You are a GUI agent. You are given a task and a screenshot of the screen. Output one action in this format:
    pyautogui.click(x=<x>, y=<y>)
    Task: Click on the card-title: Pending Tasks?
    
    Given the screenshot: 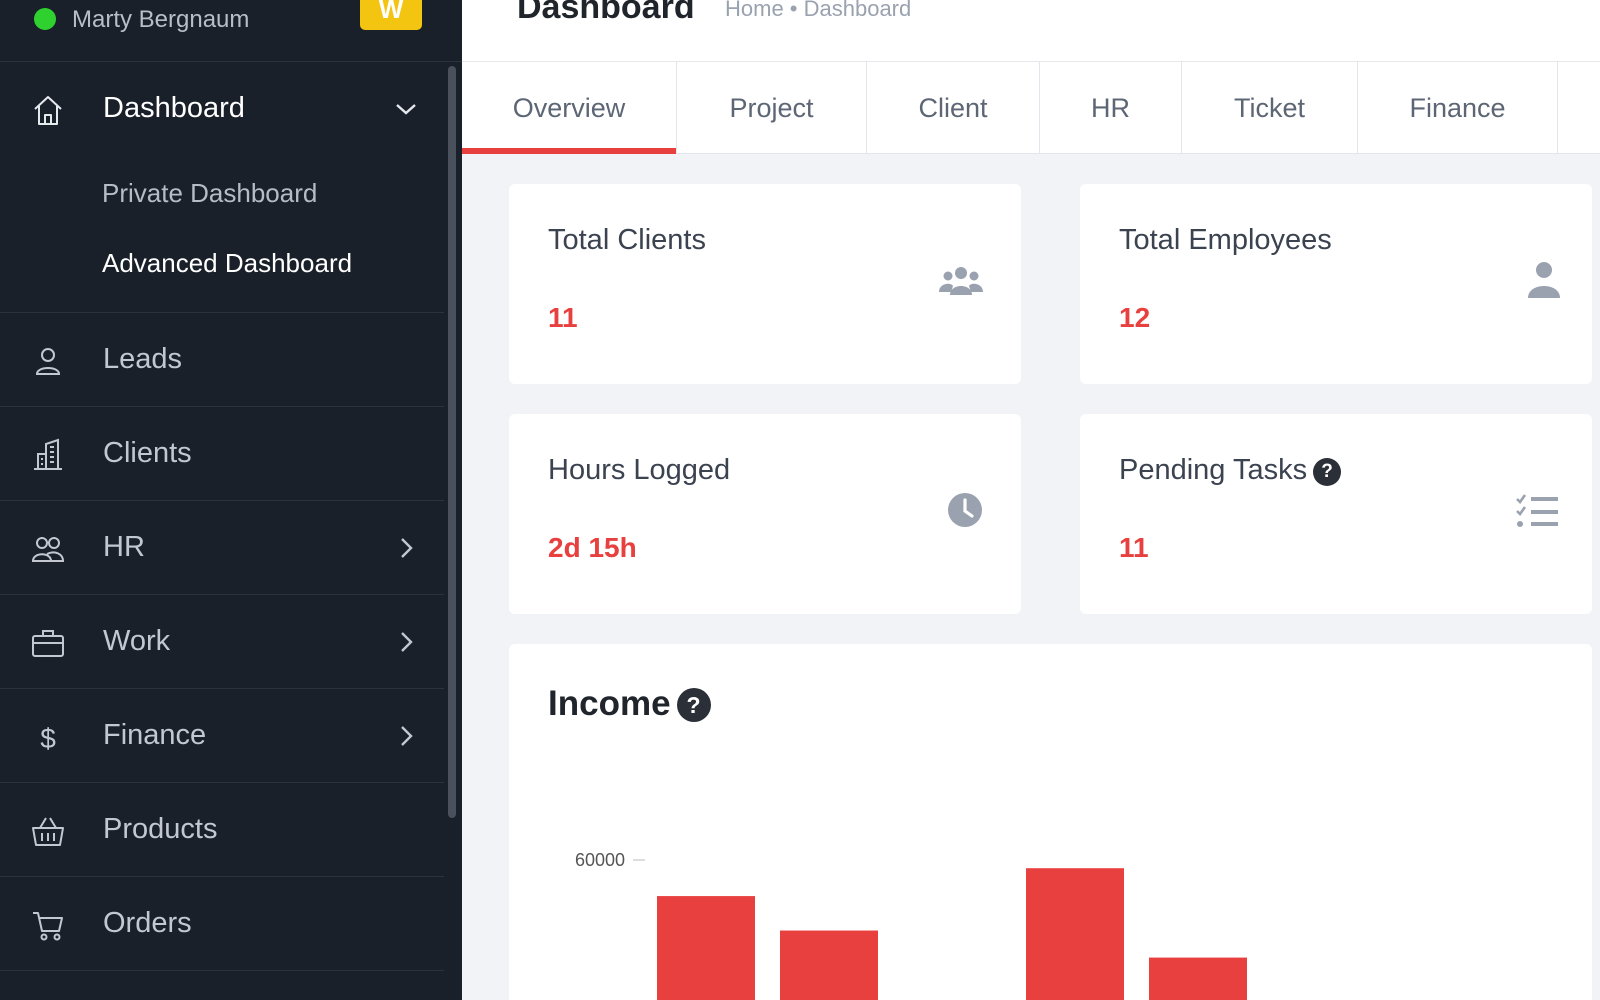 What is the action you would take?
    pyautogui.click(x=1230, y=470)
    